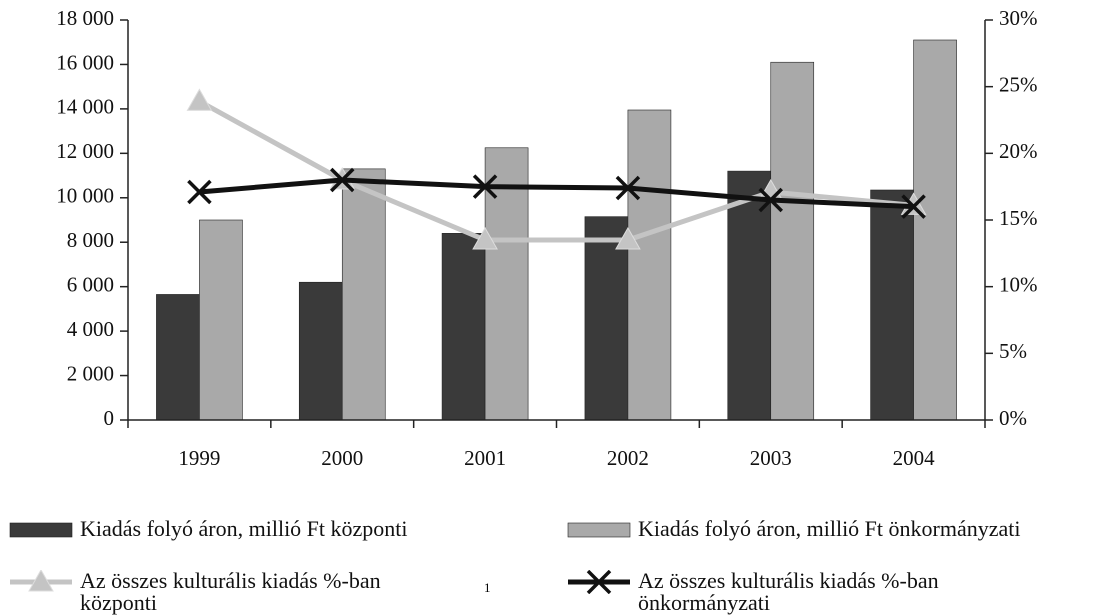  I want to click on y2-tick-label: 25%, so click(1018, 84).